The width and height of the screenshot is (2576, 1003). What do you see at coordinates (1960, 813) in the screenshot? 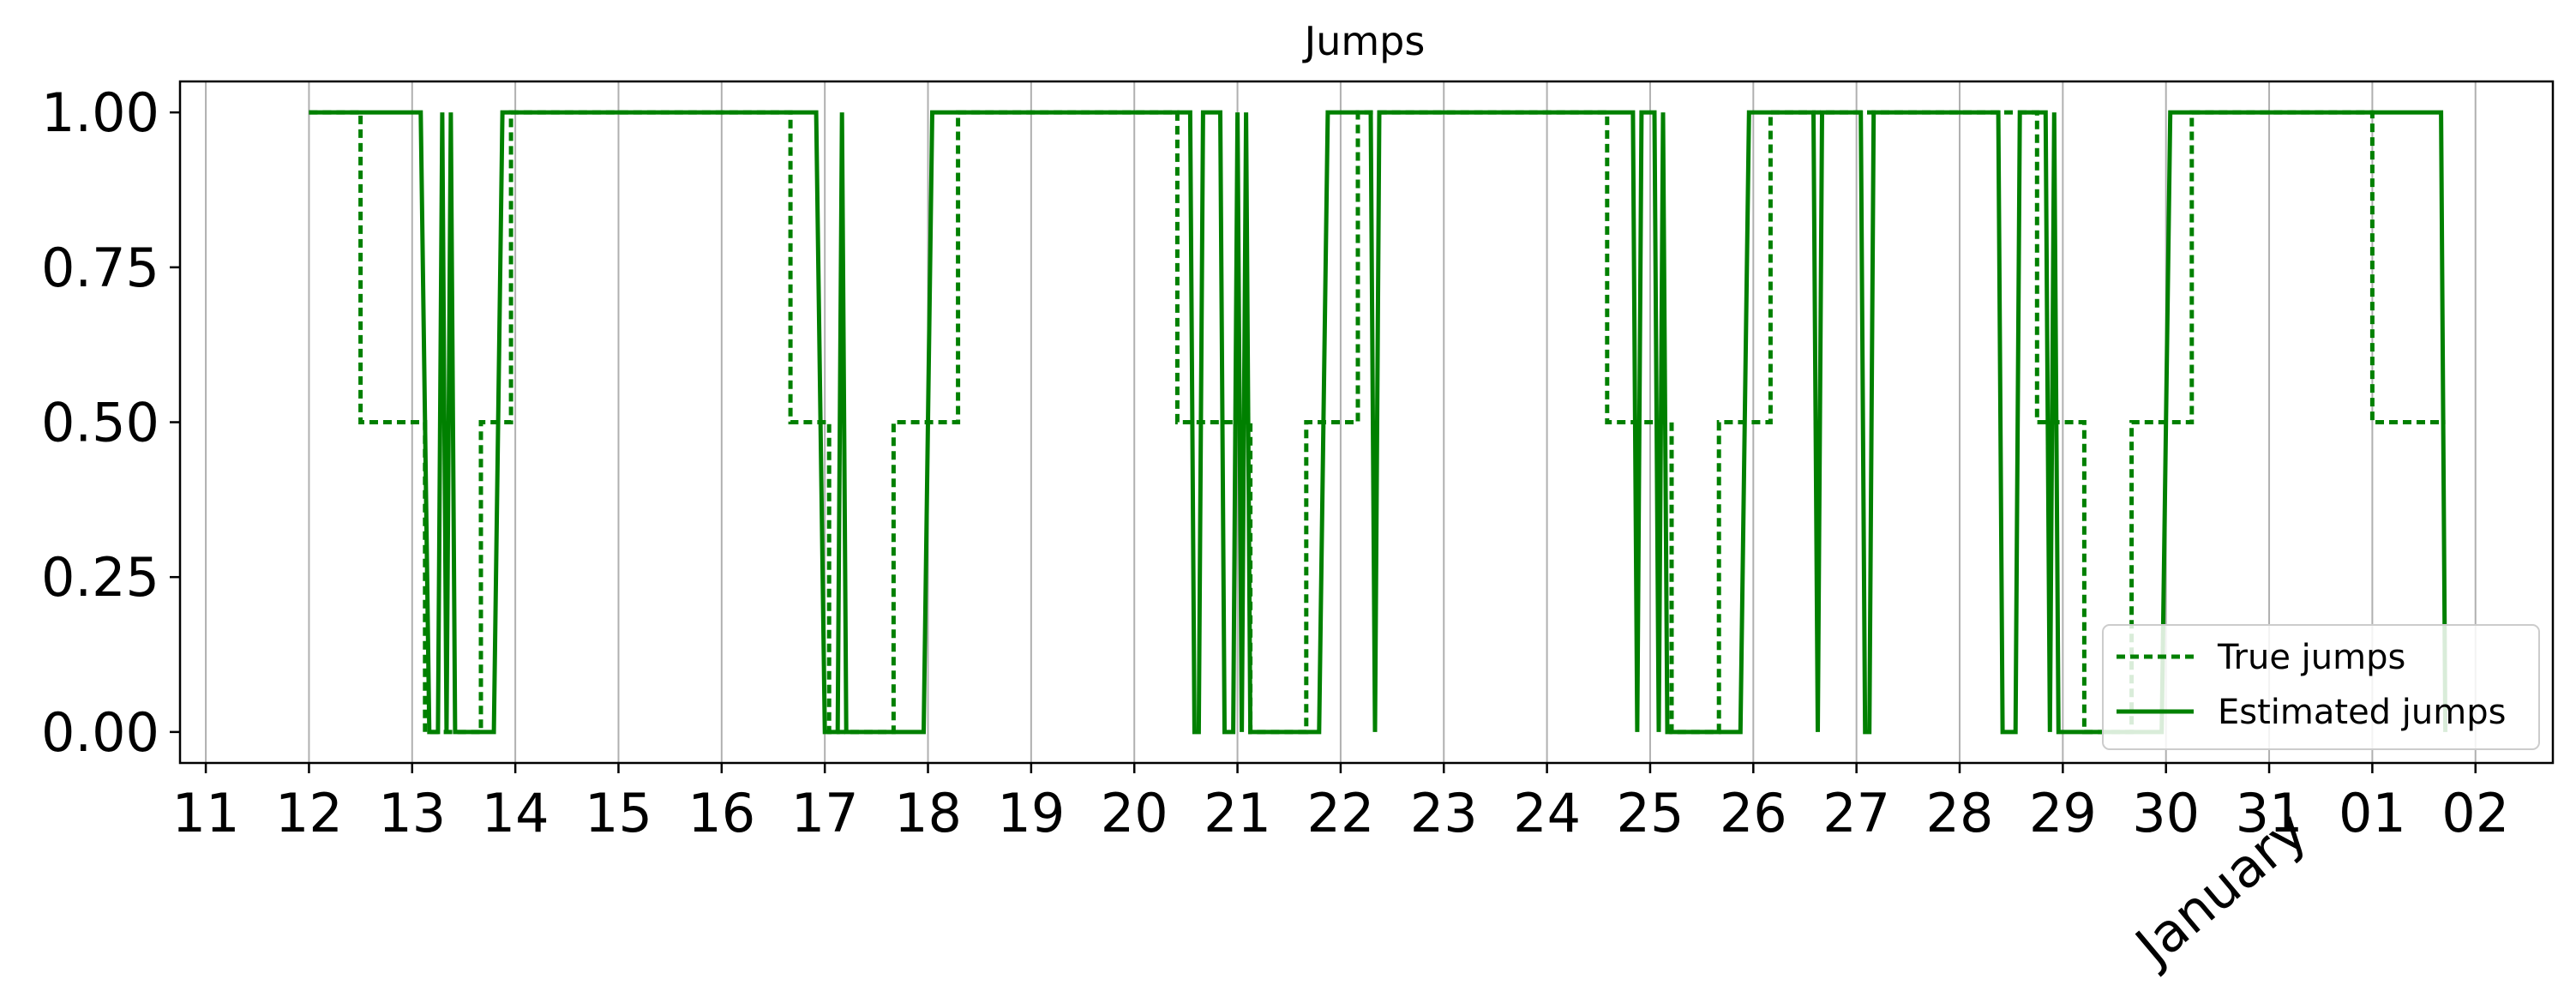
I see `x-tick-label: 28` at bounding box center [1960, 813].